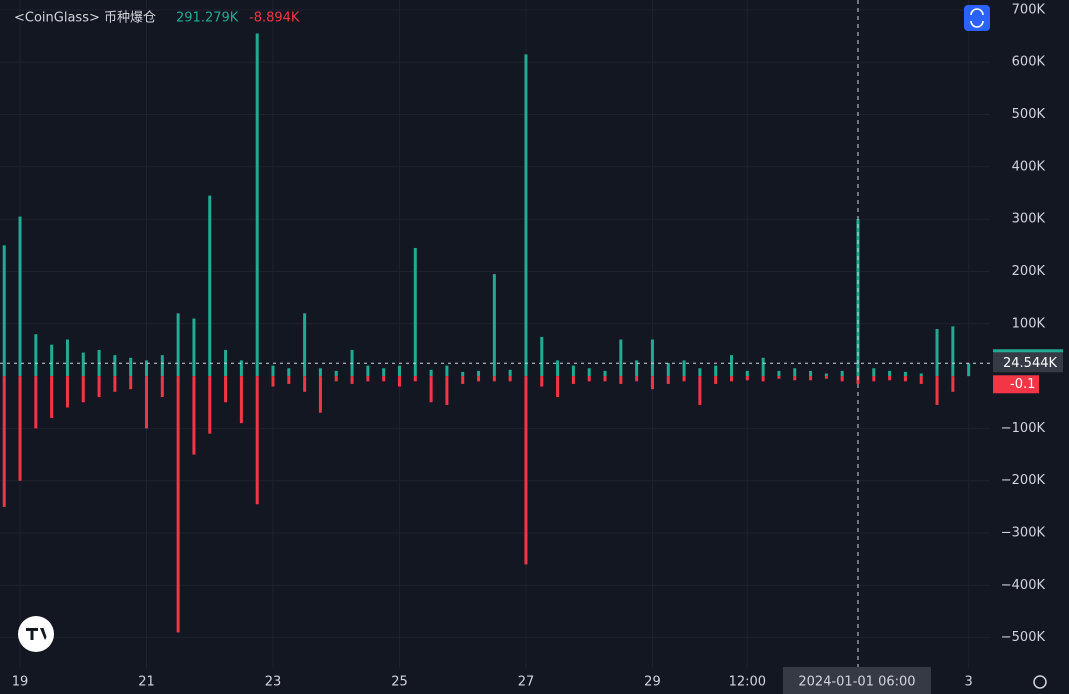 The width and height of the screenshot is (1069, 694). Describe the element at coordinates (1023, 637) in the screenshot. I see `y-tick-label: −500K` at that location.